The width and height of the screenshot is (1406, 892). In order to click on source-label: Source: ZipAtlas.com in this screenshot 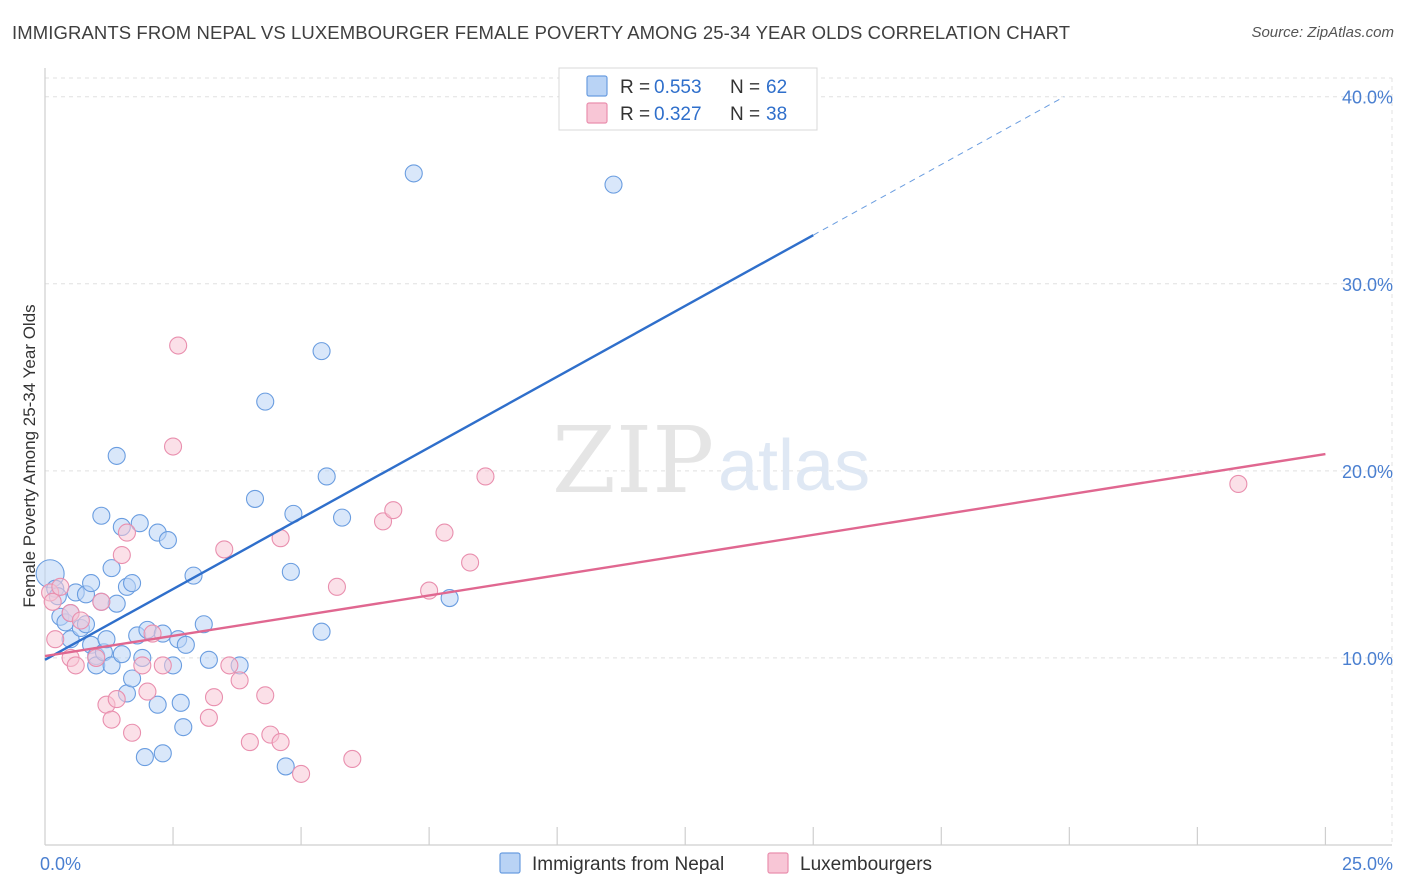, I will do `click(1322, 32)`.